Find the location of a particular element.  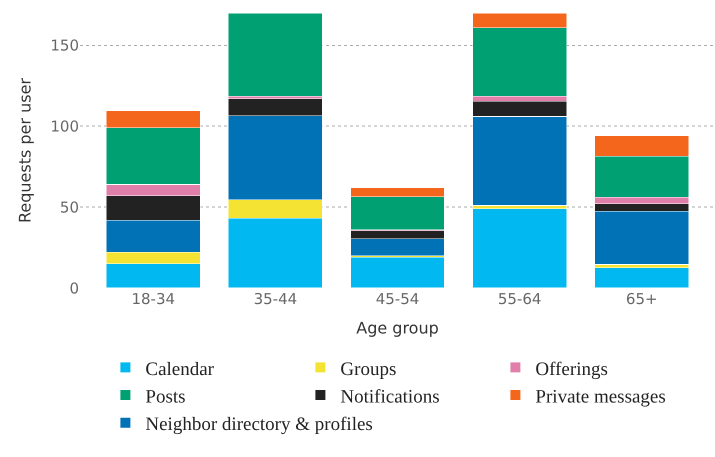

x-tick-label: 65+ is located at coordinates (642, 299).